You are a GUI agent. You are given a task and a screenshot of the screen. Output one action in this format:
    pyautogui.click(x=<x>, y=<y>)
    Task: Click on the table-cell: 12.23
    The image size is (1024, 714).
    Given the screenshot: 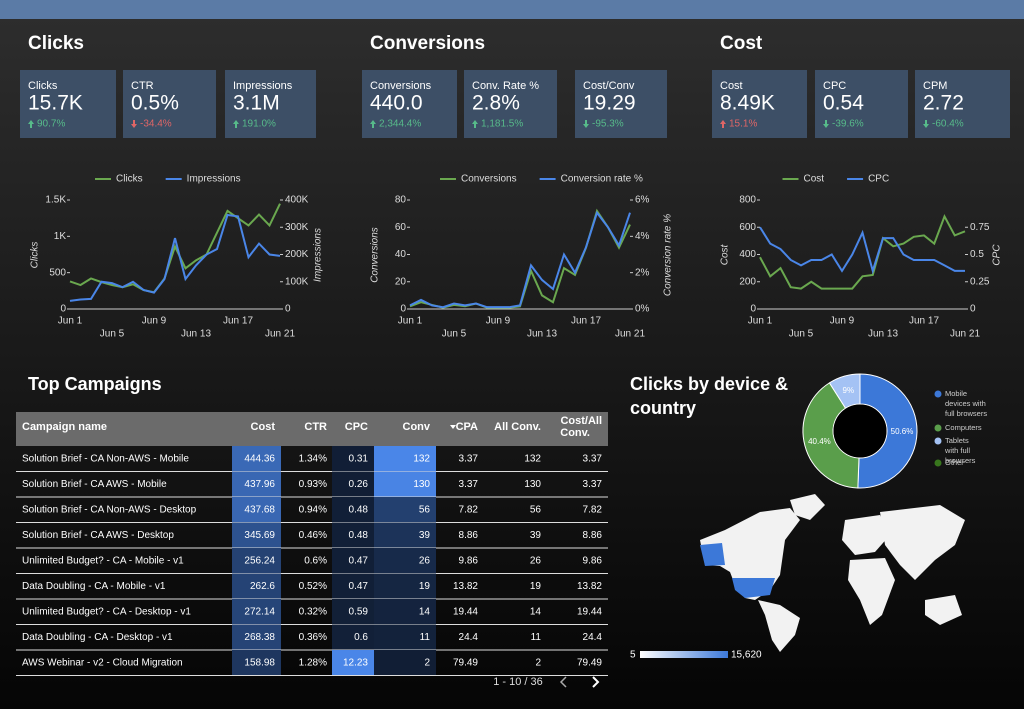 What is the action you would take?
    pyautogui.click(x=355, y=663)
    